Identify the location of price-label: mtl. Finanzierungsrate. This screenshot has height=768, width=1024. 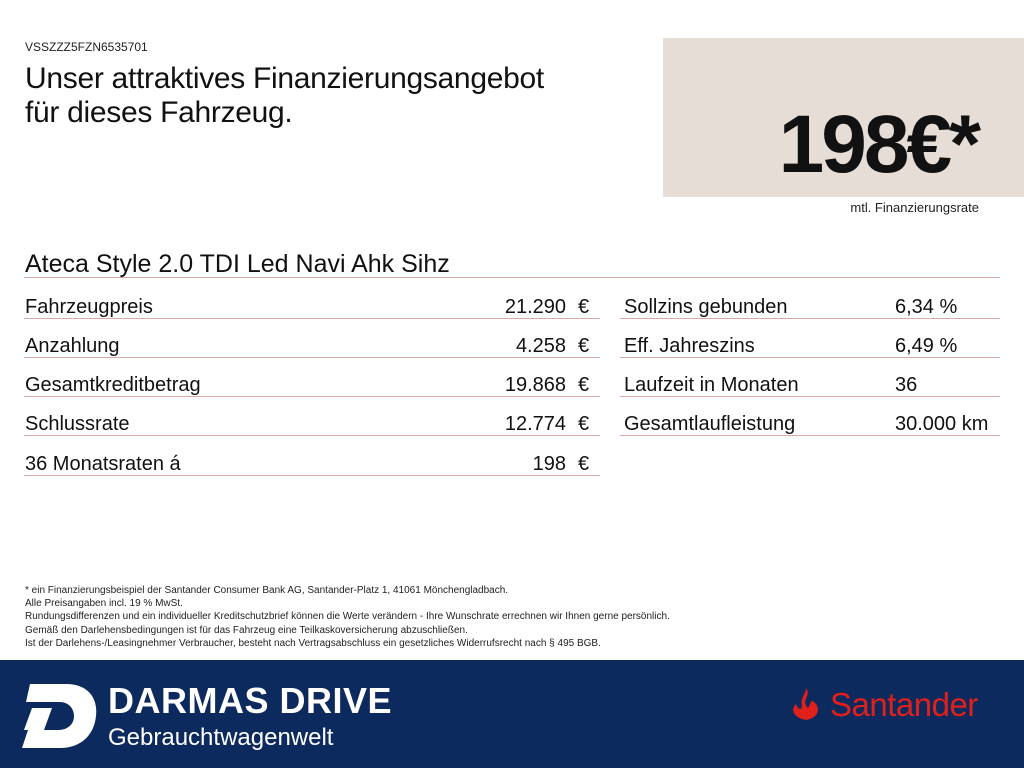
(914, 207).